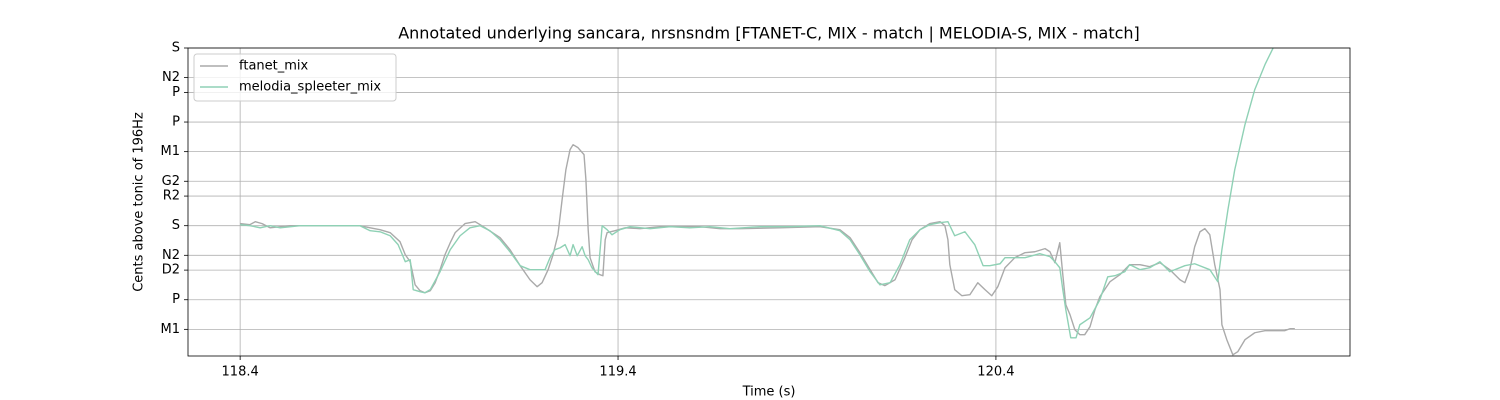 Image resolution: width=1500 pixels, height=400 pixels. I want to click on x-tick-label: 120.4, so click(995, 372).